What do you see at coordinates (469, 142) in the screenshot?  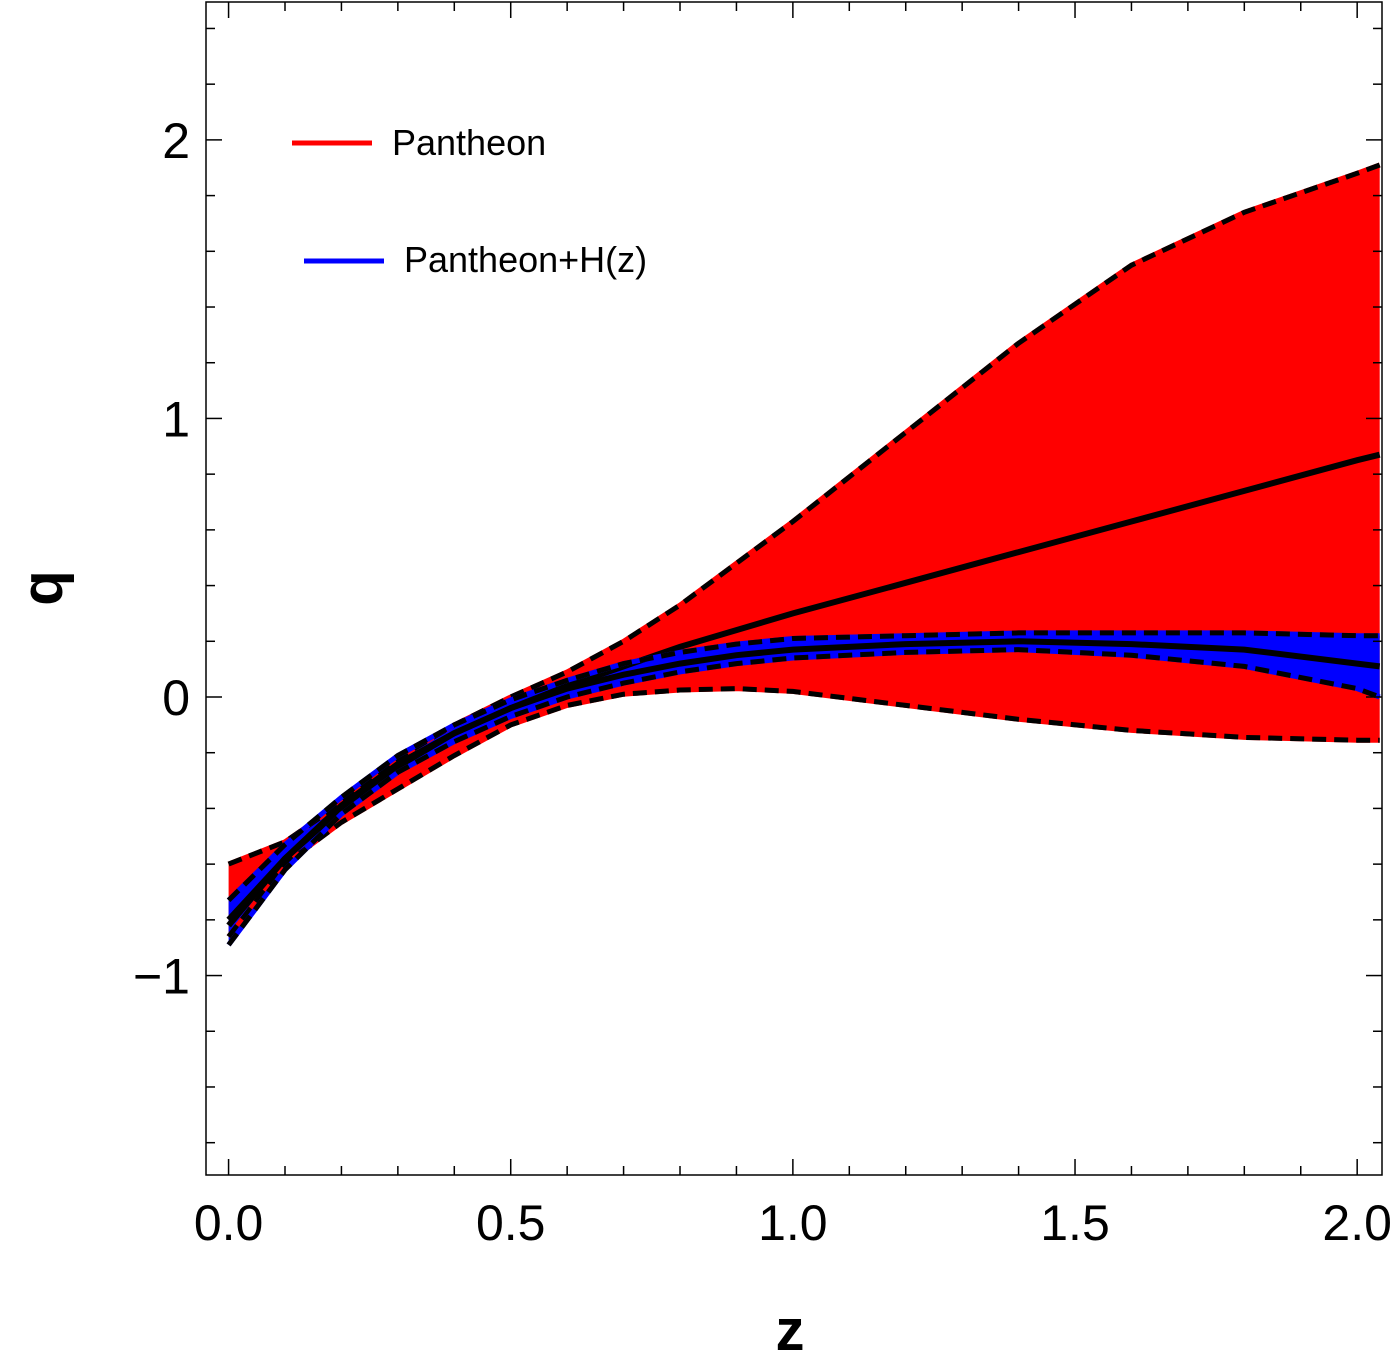 I see `legend-label-pantheon: Pantheon` at bounding box center [469, 142].